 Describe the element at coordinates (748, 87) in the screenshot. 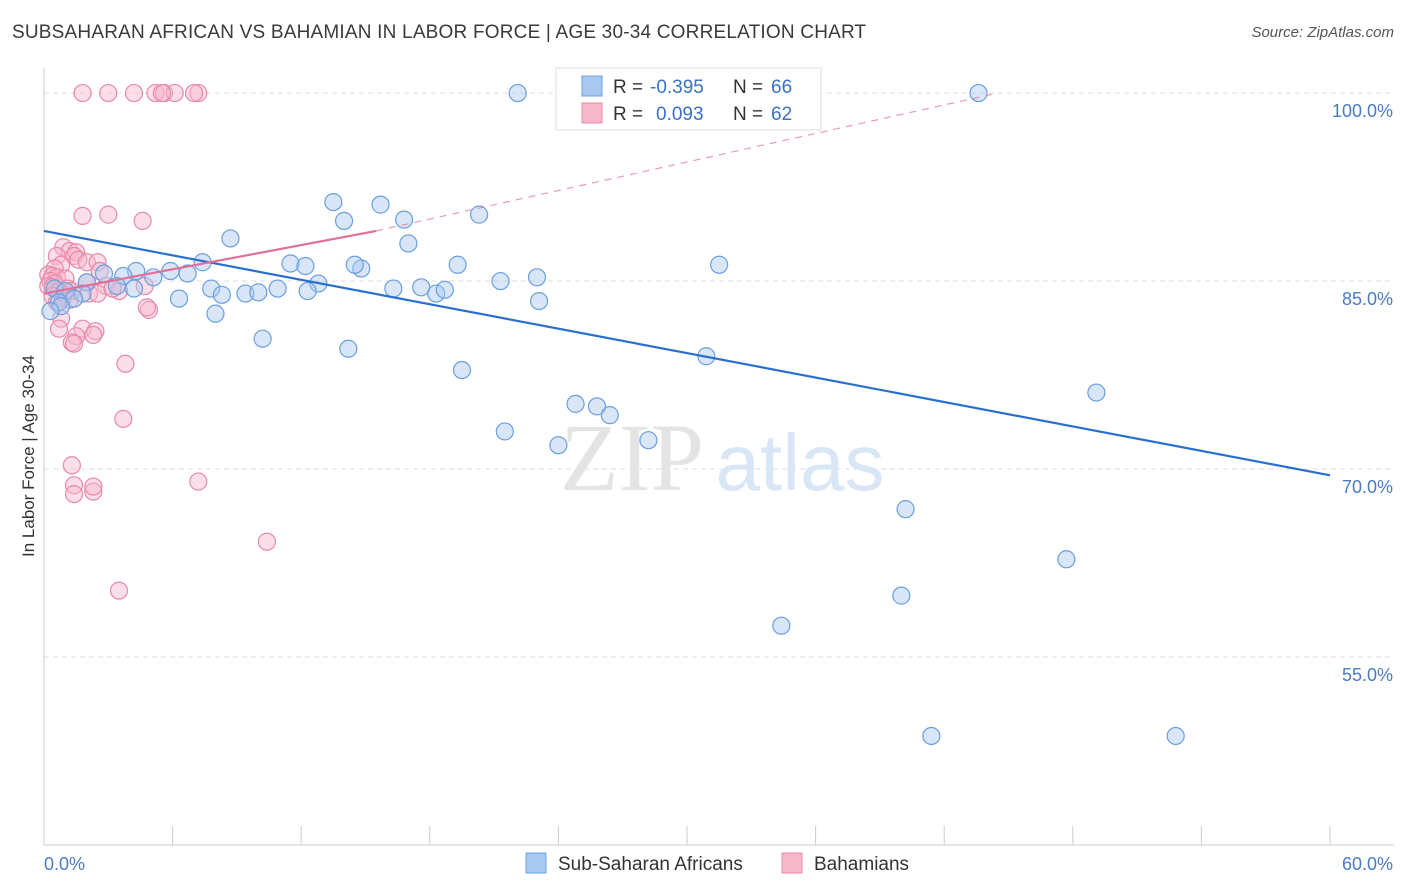

I see `legend-n-label-1: N =` at that location.